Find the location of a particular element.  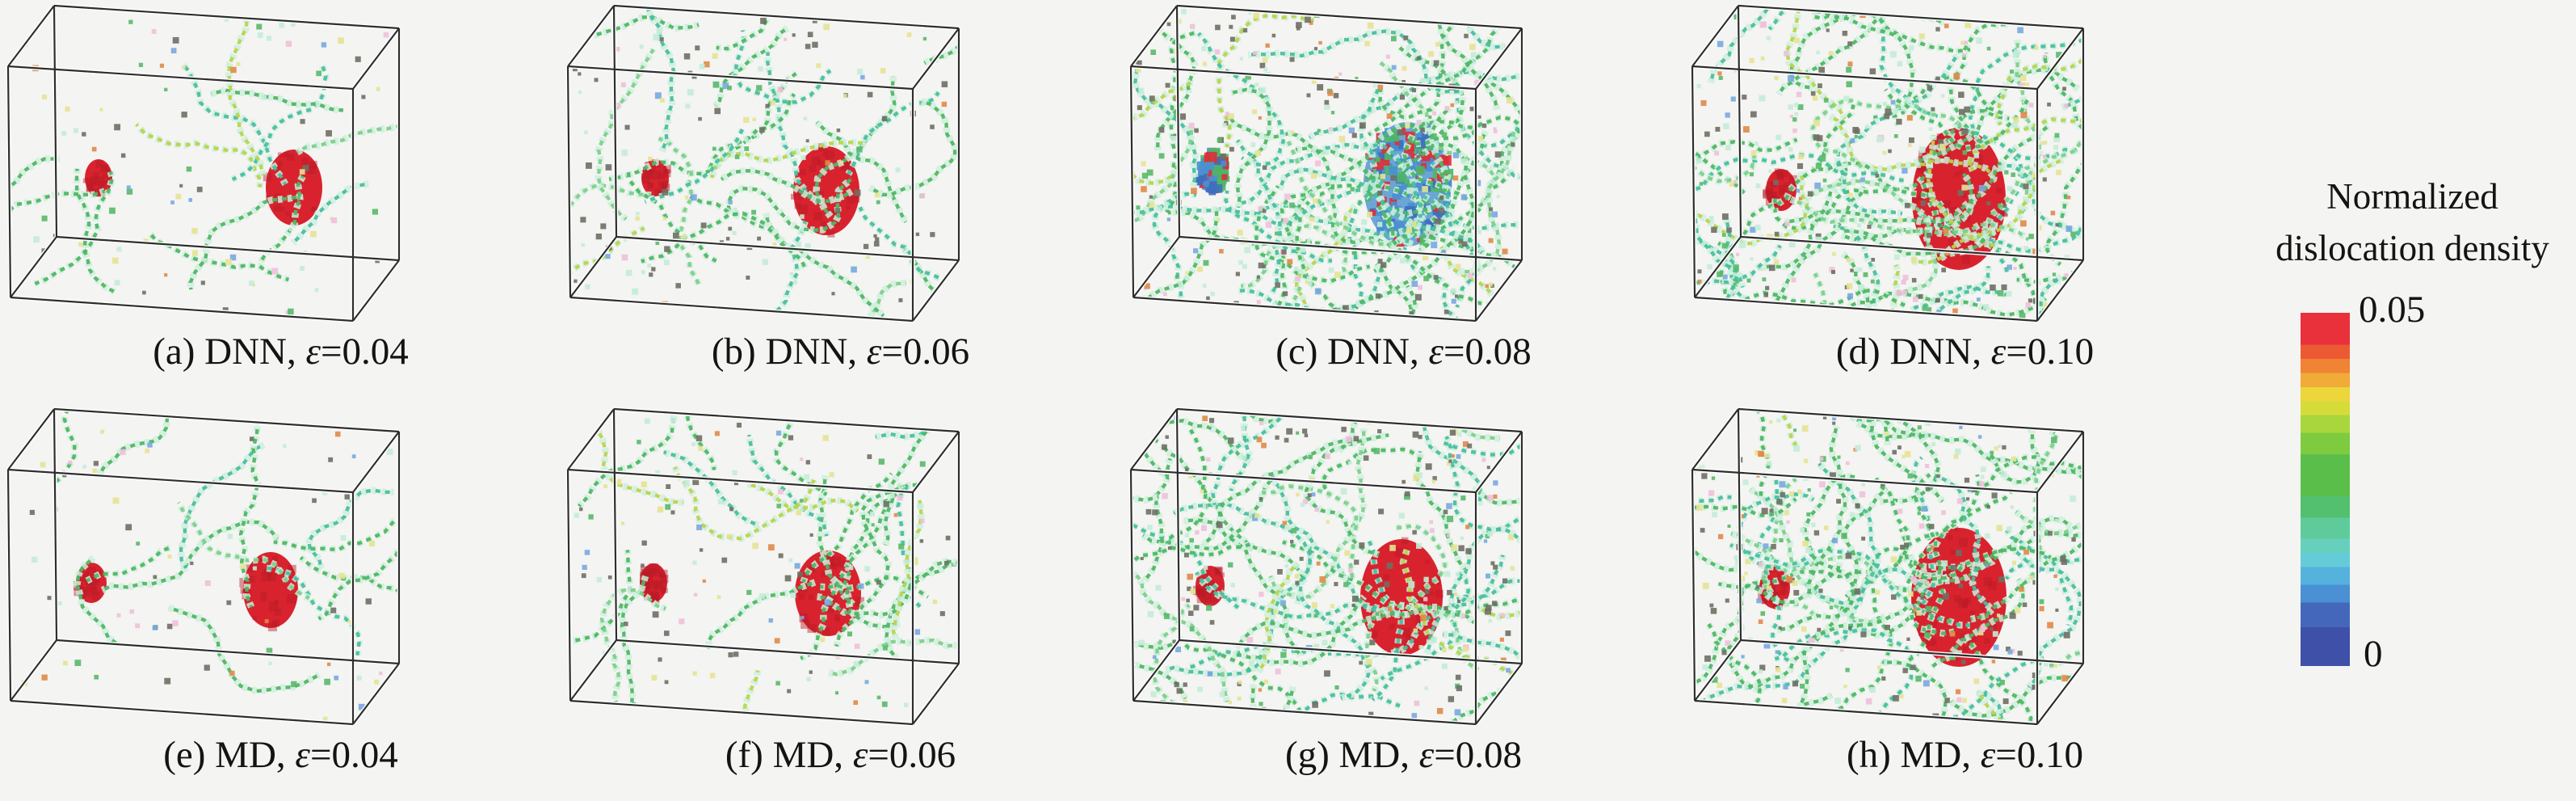

caption-text: (f) MD, is located at coordinates (789, 755).